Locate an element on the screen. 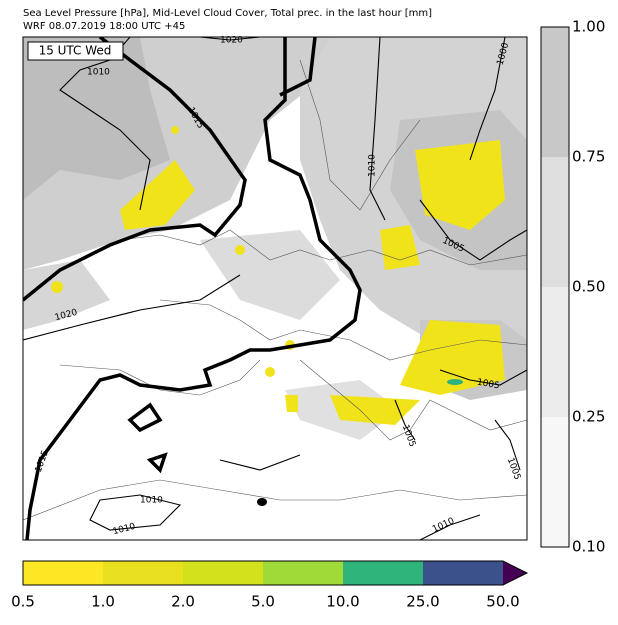  colorbar-tick-label: 0.10 is located at coordinates (588, 547).